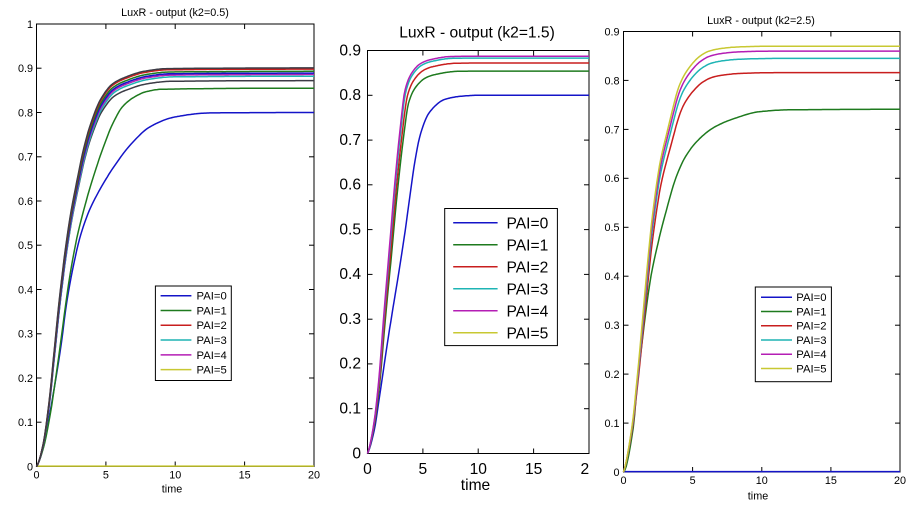 This screenshot has height=506, width=912. What do you see at coordinates (761, 21) in the screenshot?
I see `svg-text: LuxR - output (k2=2.5)` at bounding box center [761, 21].